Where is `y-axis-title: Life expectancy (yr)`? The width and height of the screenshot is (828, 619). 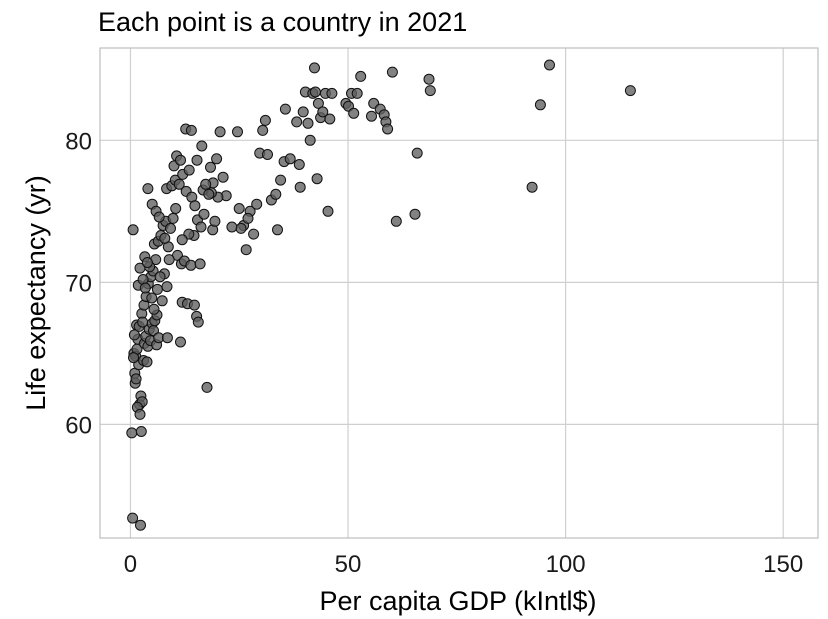
y-axis-title: Life expectancy (yr) is located at coordinates (36, 293).